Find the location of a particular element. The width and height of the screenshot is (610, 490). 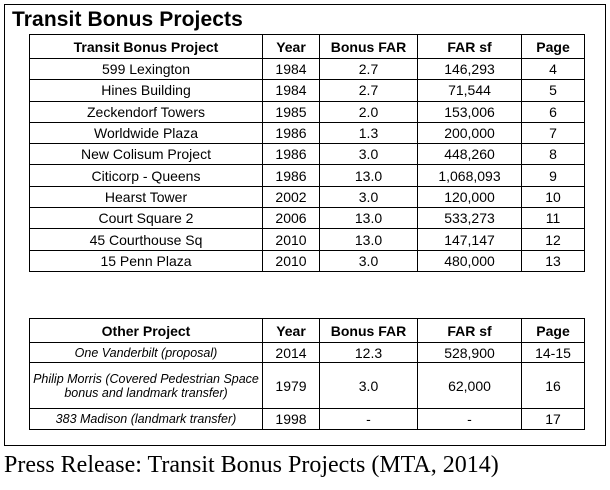

table-row: 15 Penn Plaza 2010 3.0 480,000 13 is located at coordinates (307, 260).